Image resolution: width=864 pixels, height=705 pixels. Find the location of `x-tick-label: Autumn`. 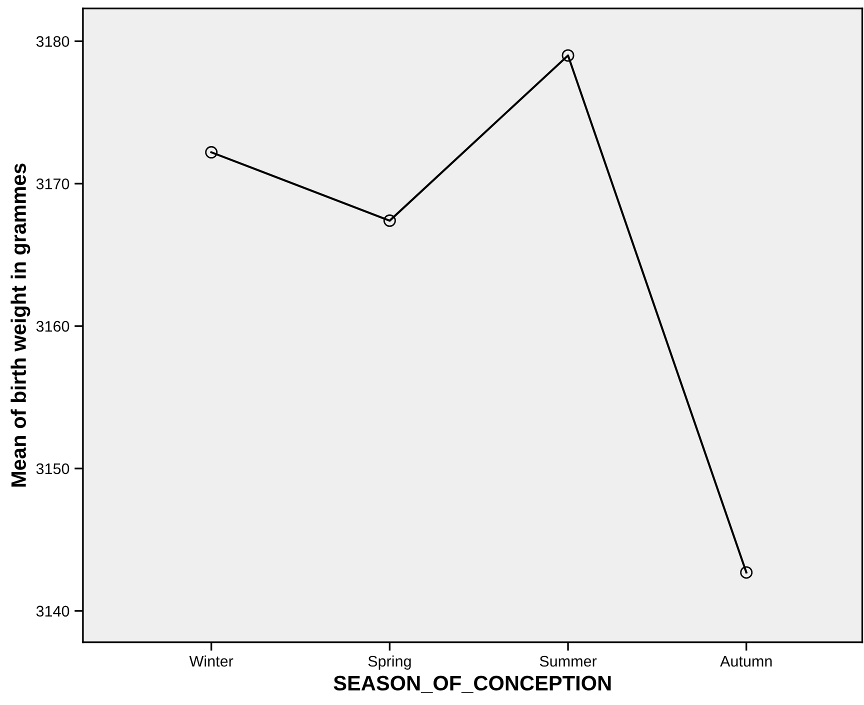

x-tick-label: Autumn is located at coordinates (746, 661).